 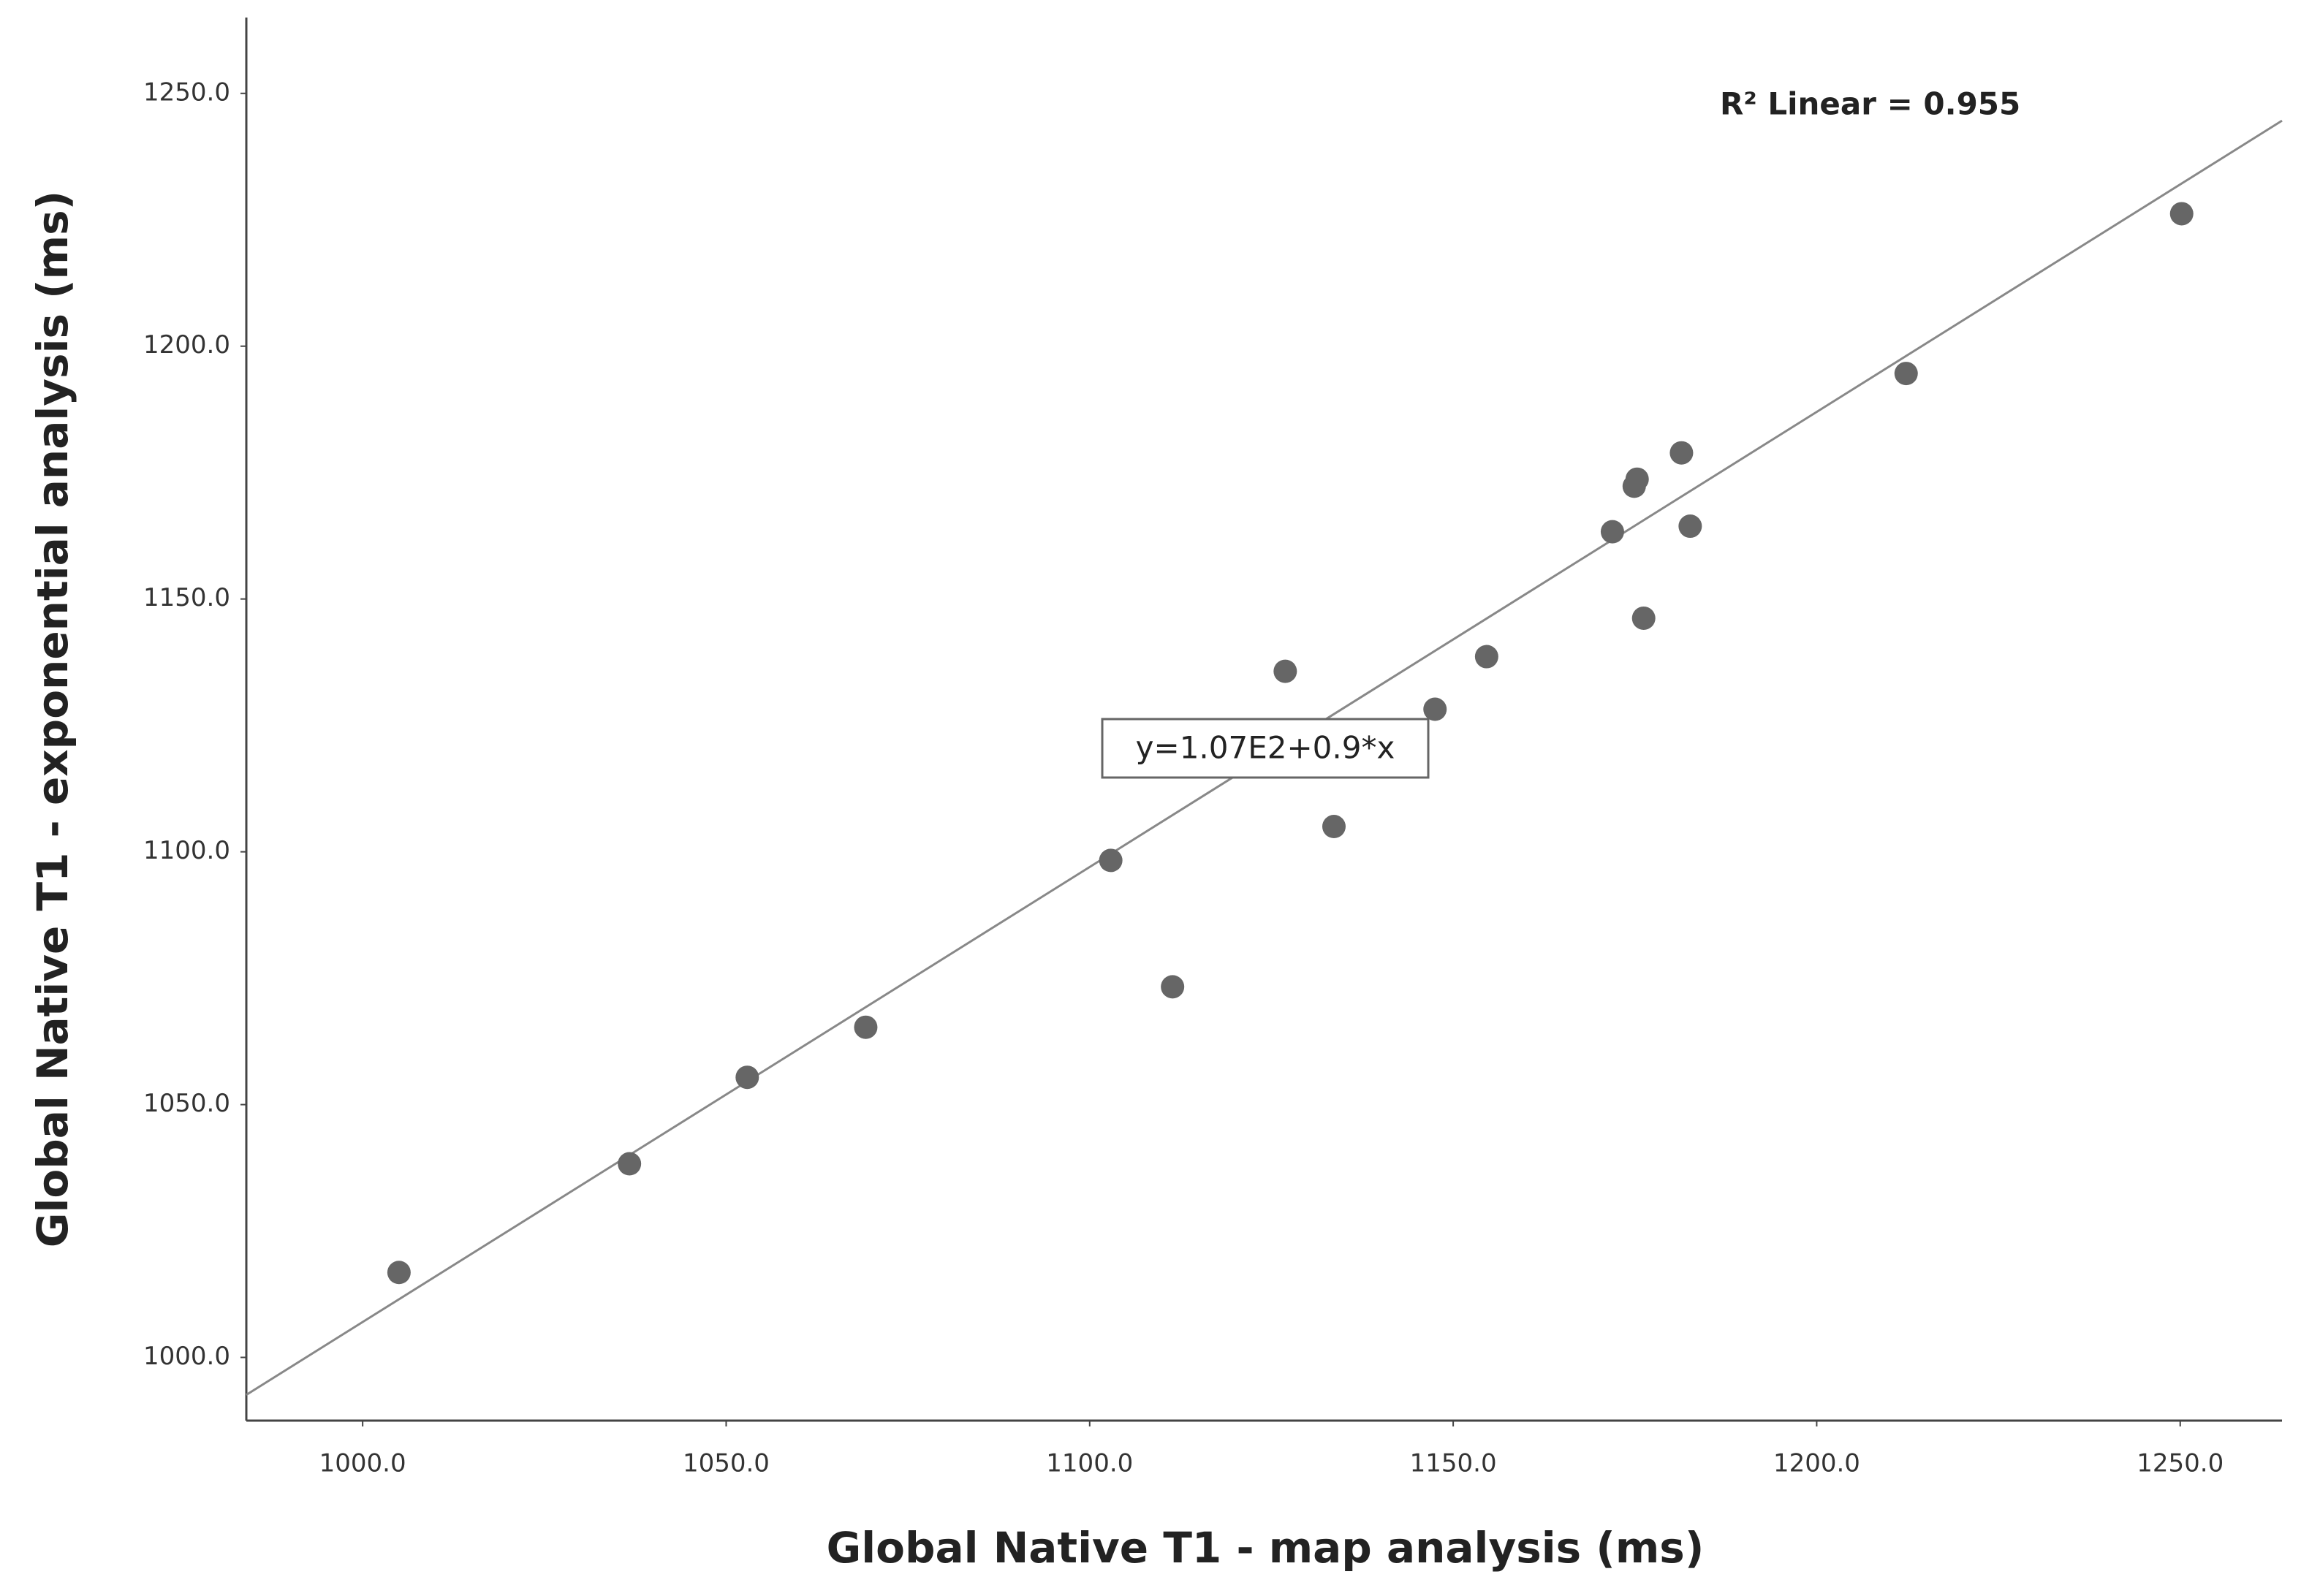 I want to click on y-tick-label: 1100.0, so click(x=186, y=850).